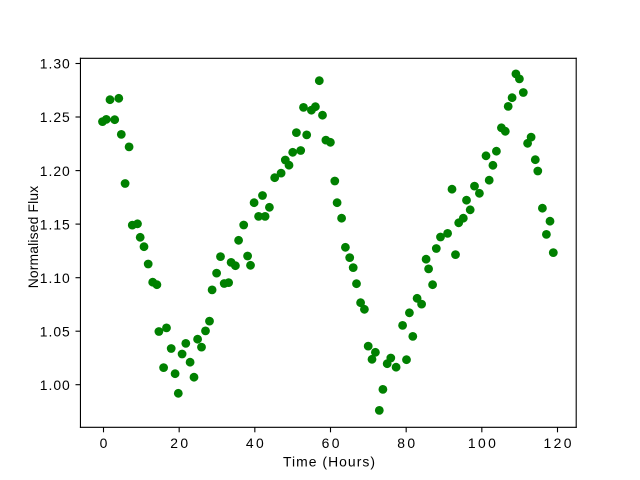 The width and height of the screenshot is (640, 480). What do you see at coordinates (329, 462) in the screenshot?
I see `svg-text: Time (Hours)` at bounding box center [329, 462].